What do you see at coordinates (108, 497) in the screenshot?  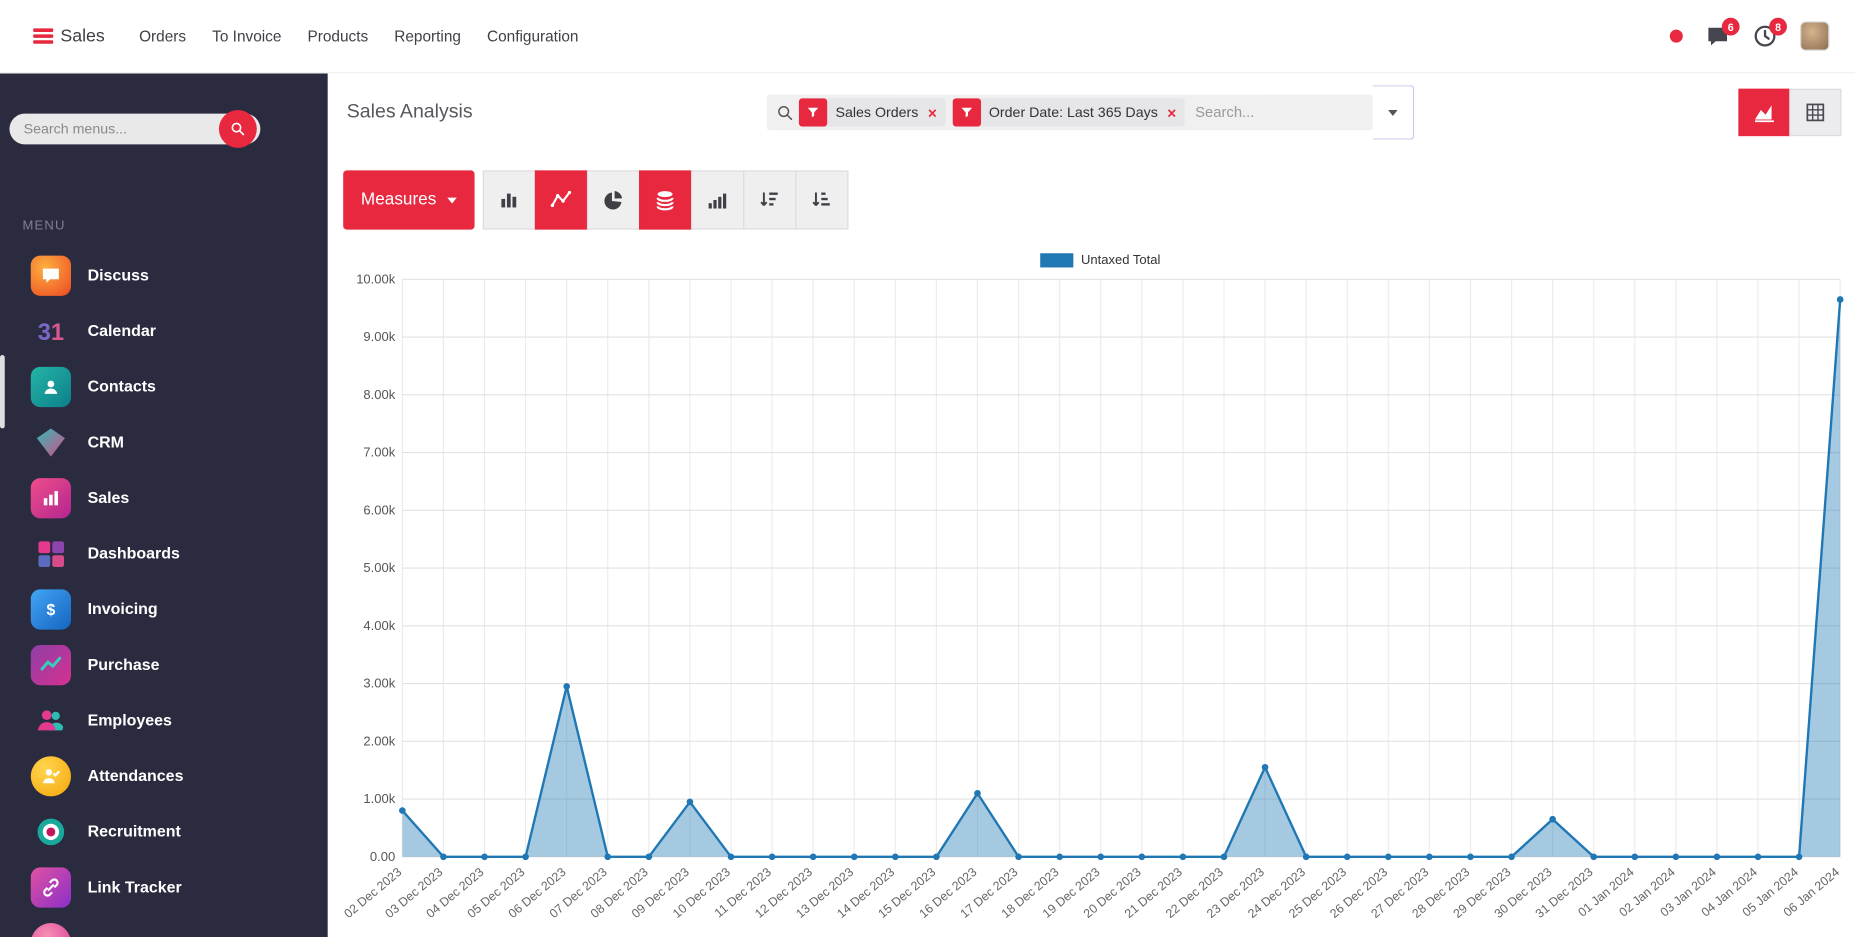 I see `sidebar-item-label: Sales` at bounding box center [108, 497].